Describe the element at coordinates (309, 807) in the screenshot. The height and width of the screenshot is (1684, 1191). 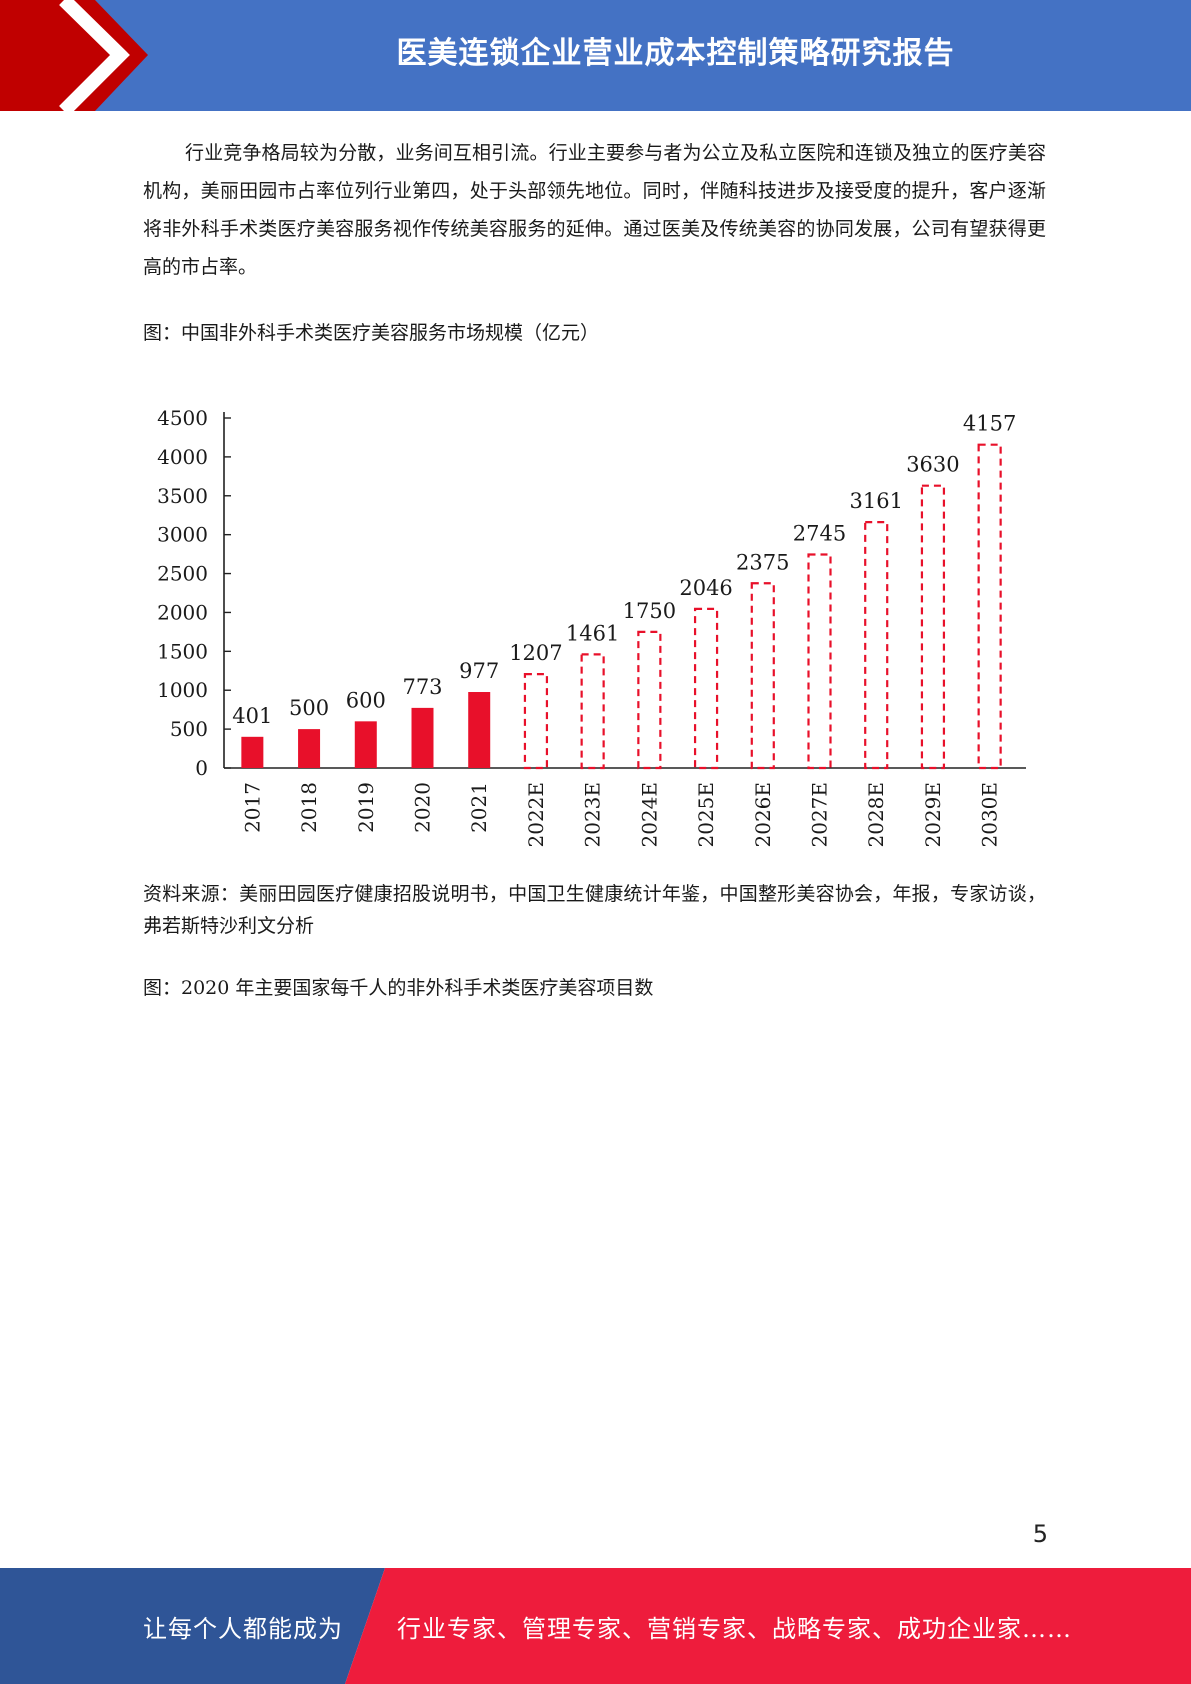
I see `x-tick-label: 2018` at that location.